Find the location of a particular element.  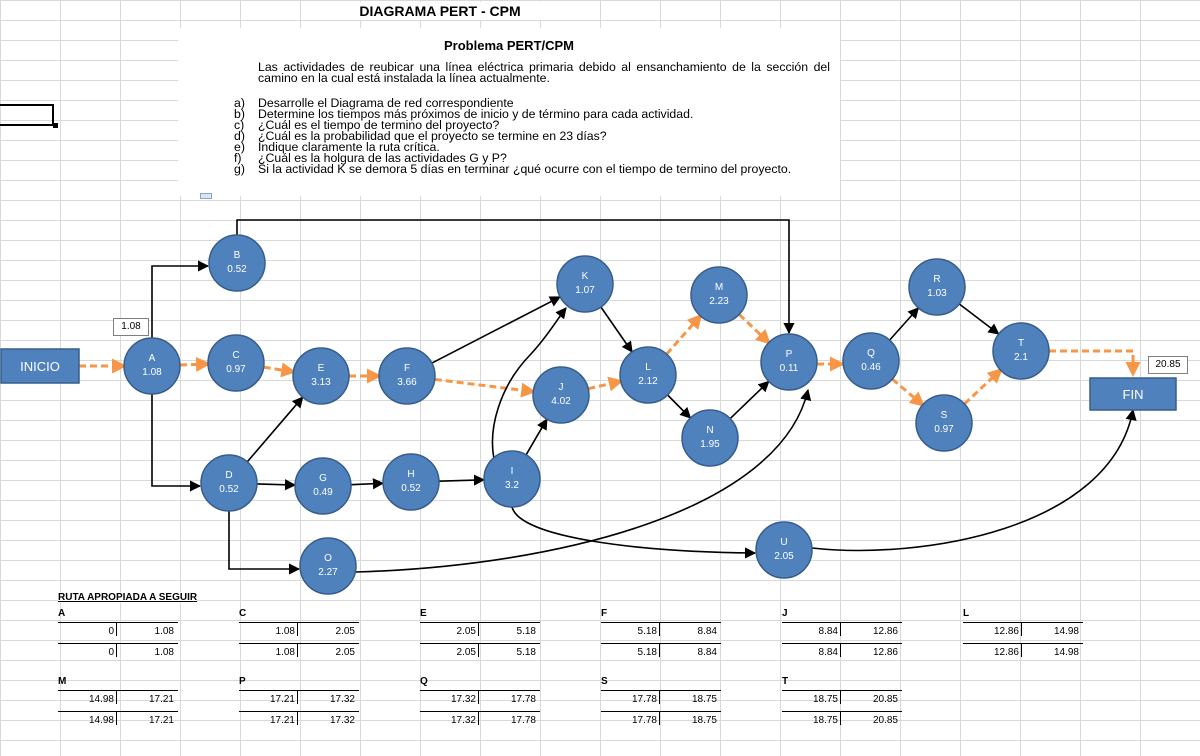

node-p-id: P is located at coordinates (789, 354).